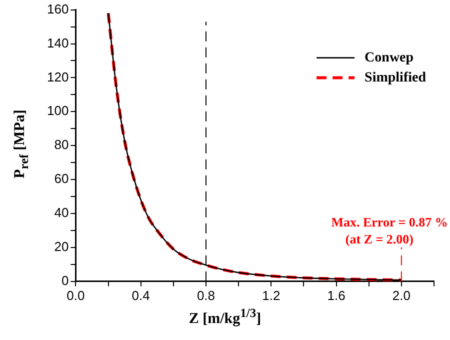 Image resolution: width=450 pixels, height=340 pixels. Describe the element at coordinates (57, 42) in the screenshot. I see `y-tick-label: 140` at that location.